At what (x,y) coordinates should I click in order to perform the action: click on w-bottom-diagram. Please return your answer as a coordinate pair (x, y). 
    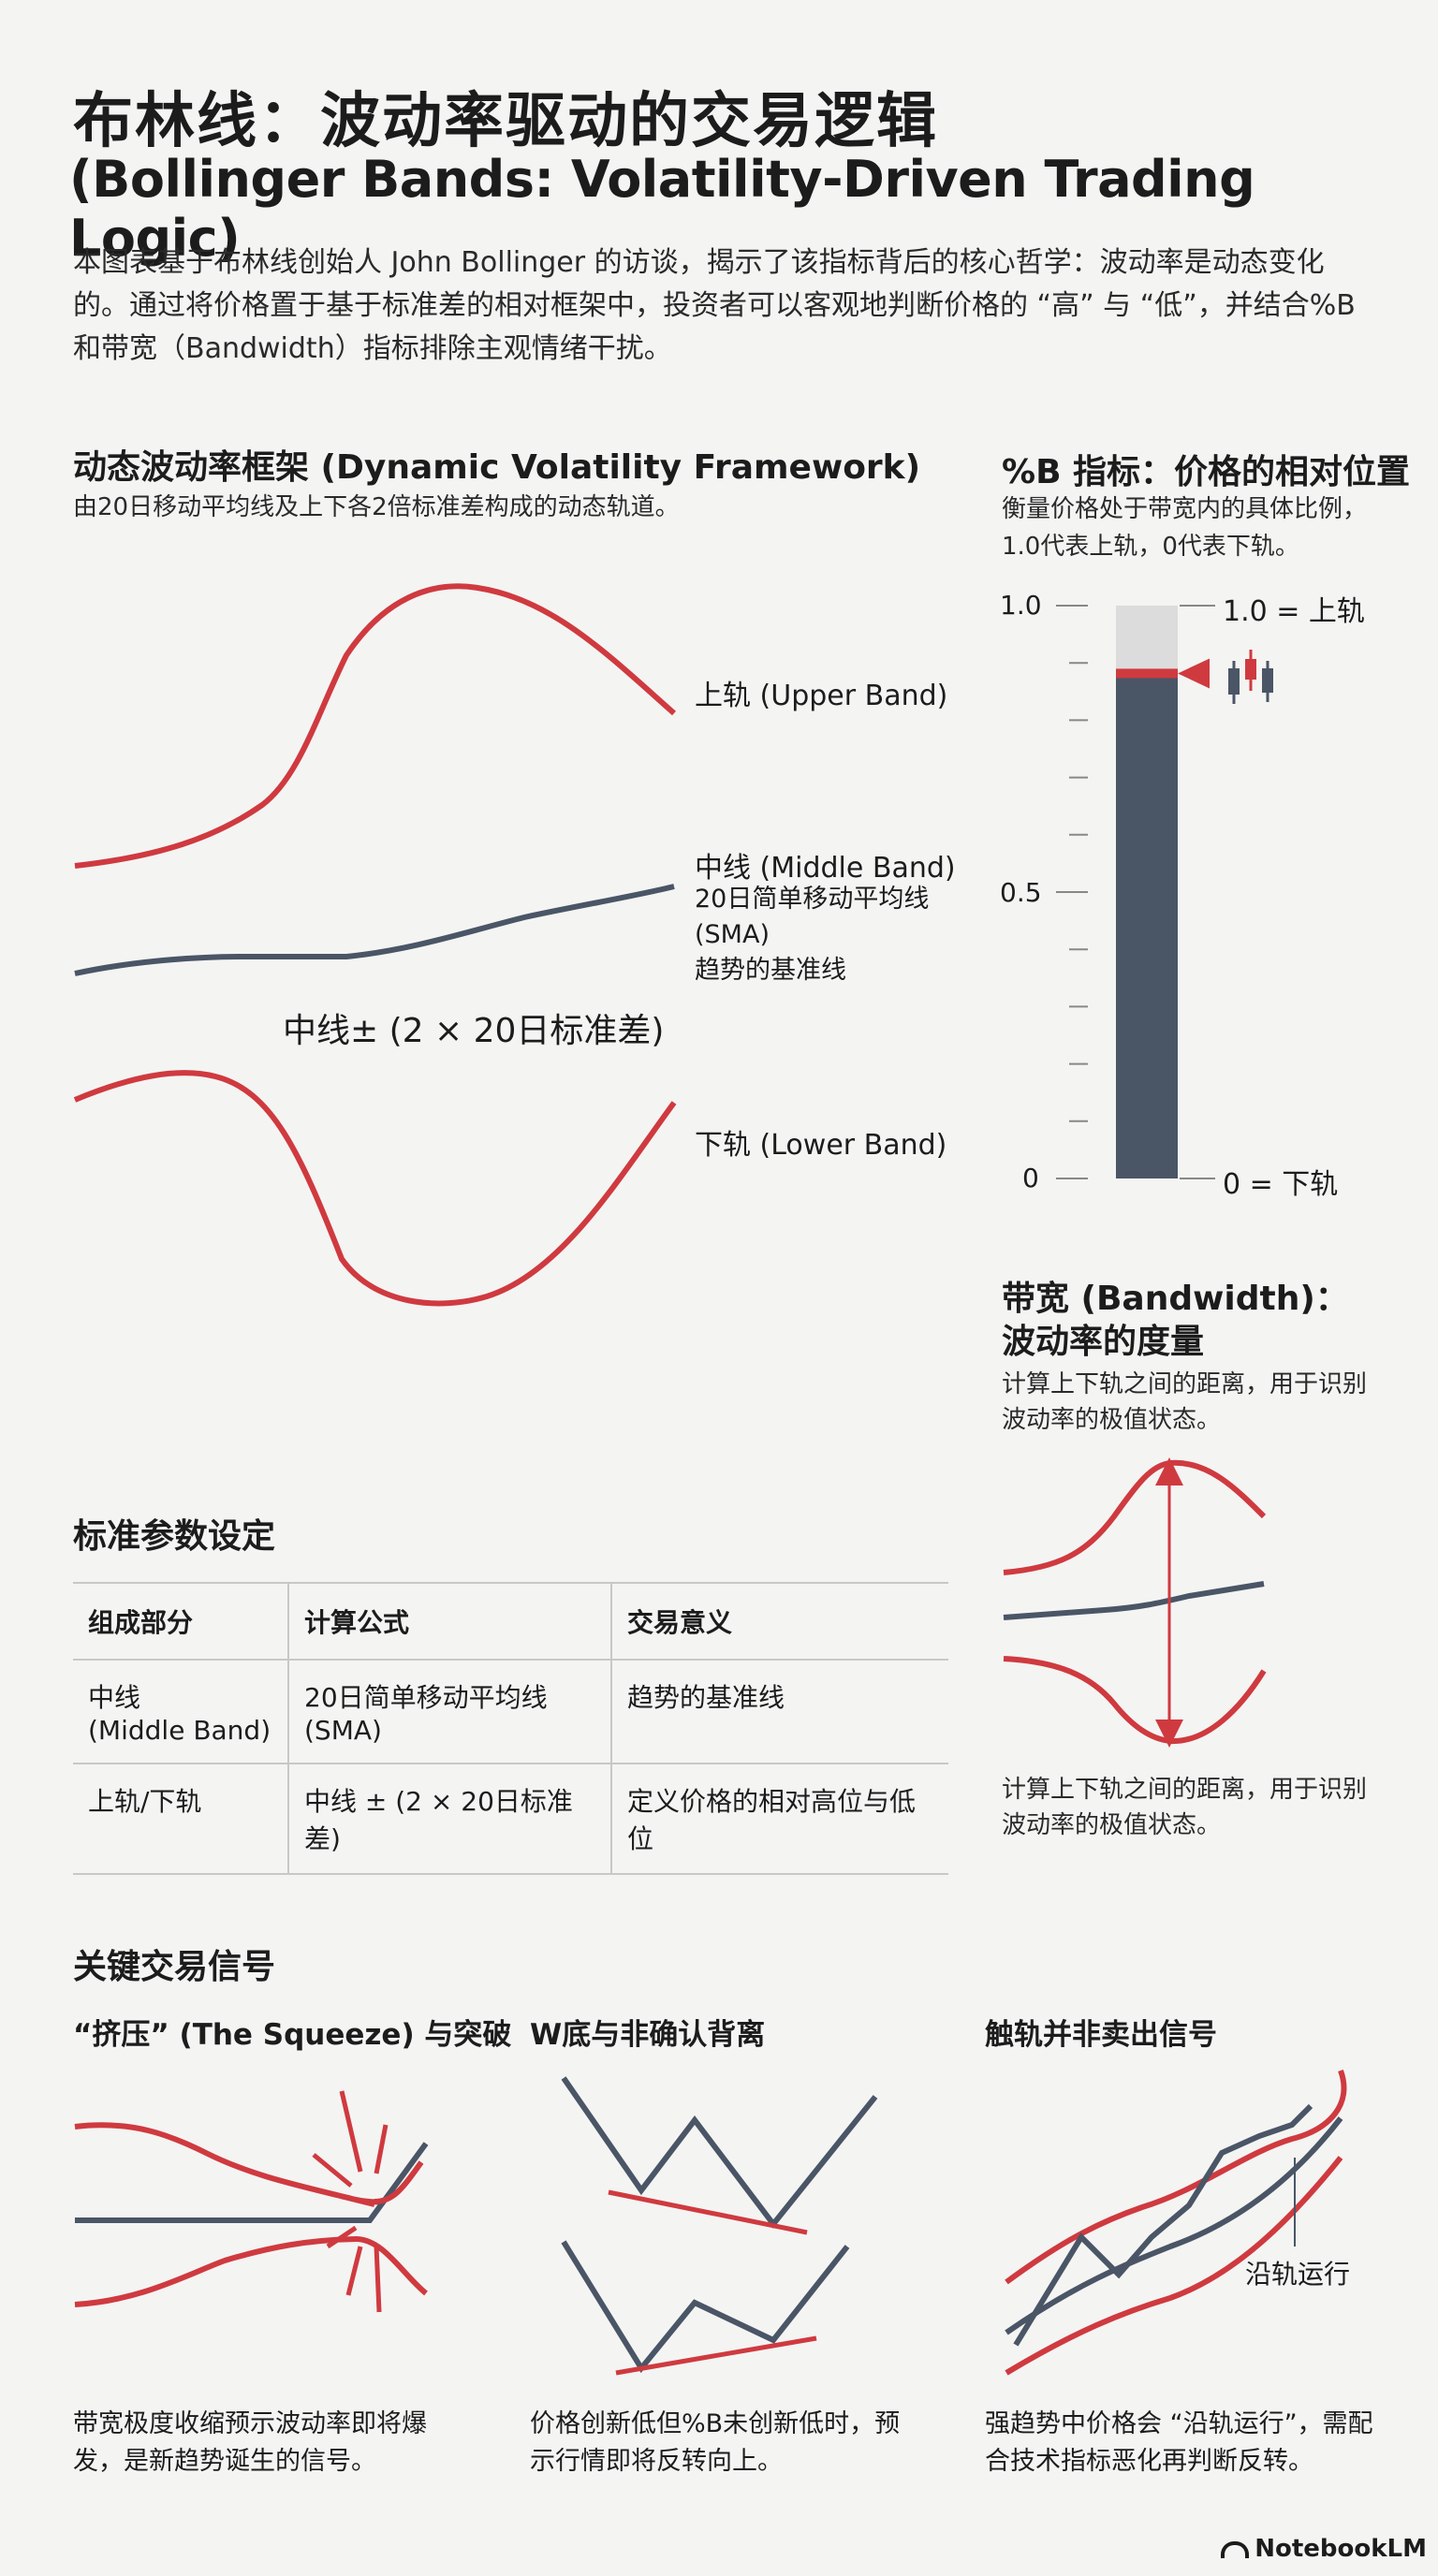
    Looking at the image, I should click on (719, 2226).